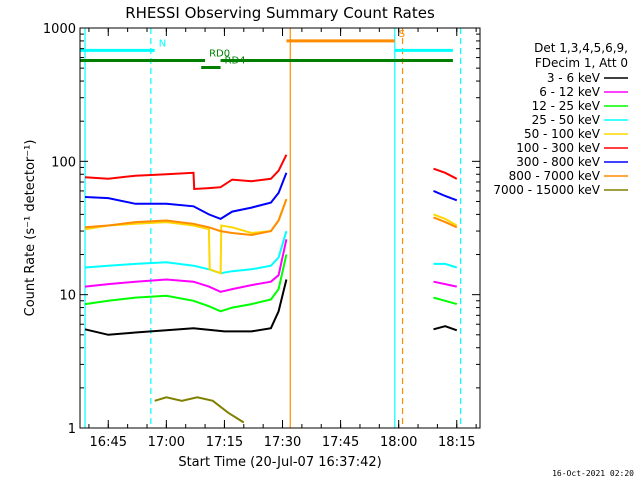  I want to click on x-tick-label: 18:00, so click(398, 442).